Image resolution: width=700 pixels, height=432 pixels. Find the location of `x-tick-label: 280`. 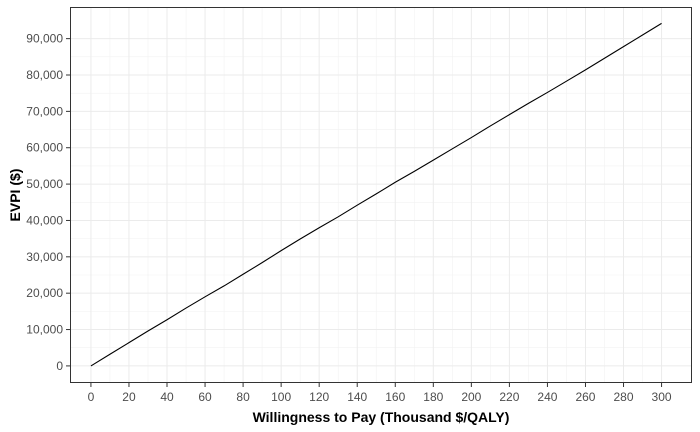

x-tick-label: 280 is located at coordinates (624, 397).